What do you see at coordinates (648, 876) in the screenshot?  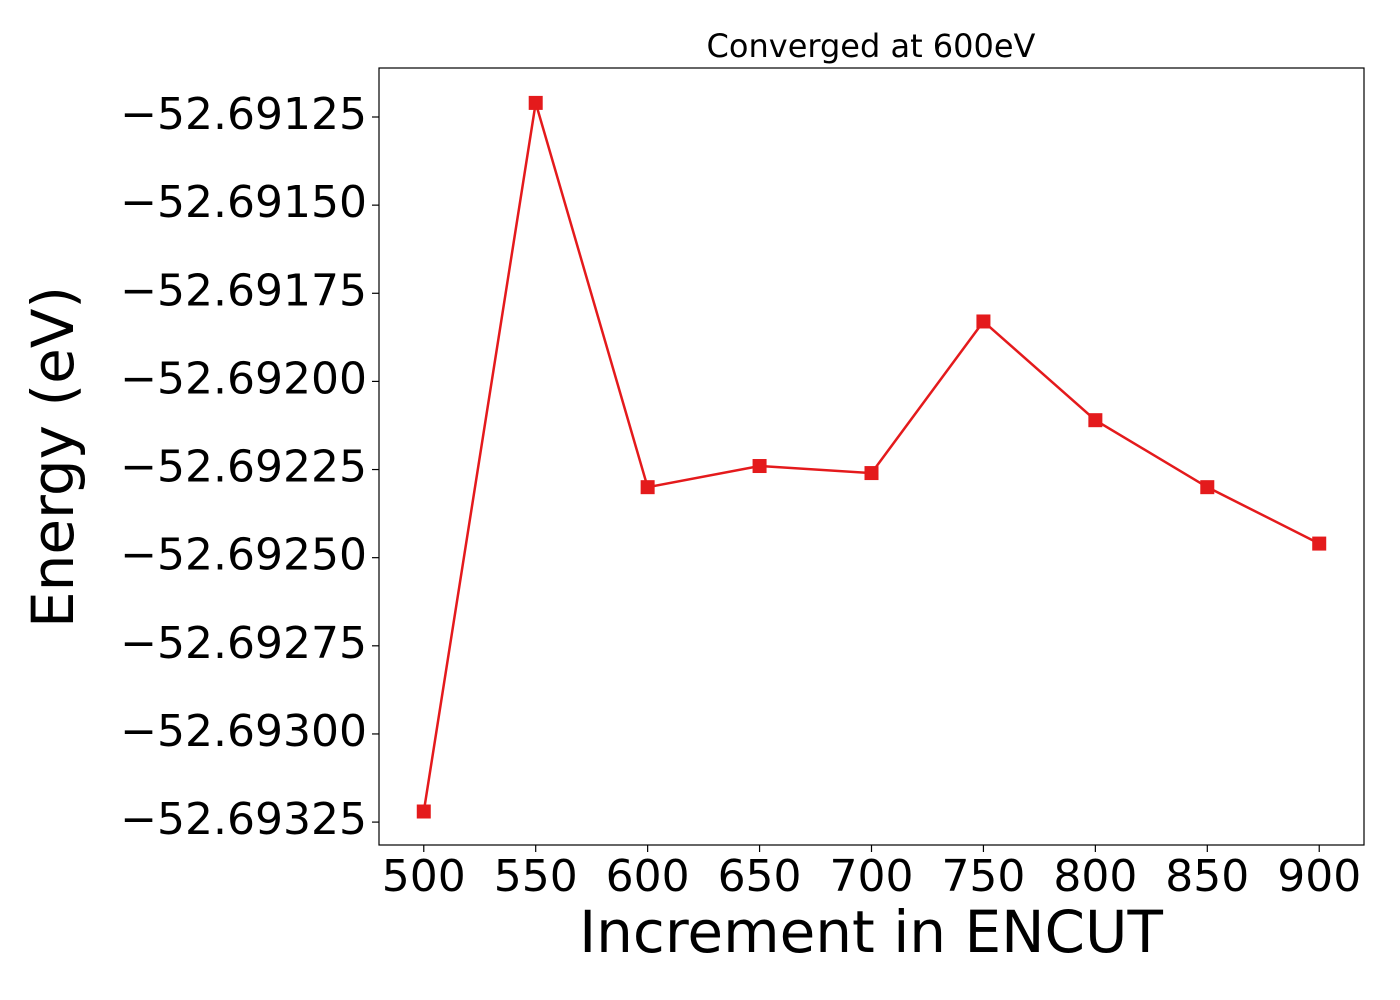 I see `x-tick-label: 600` at bounding box center [648, 876].